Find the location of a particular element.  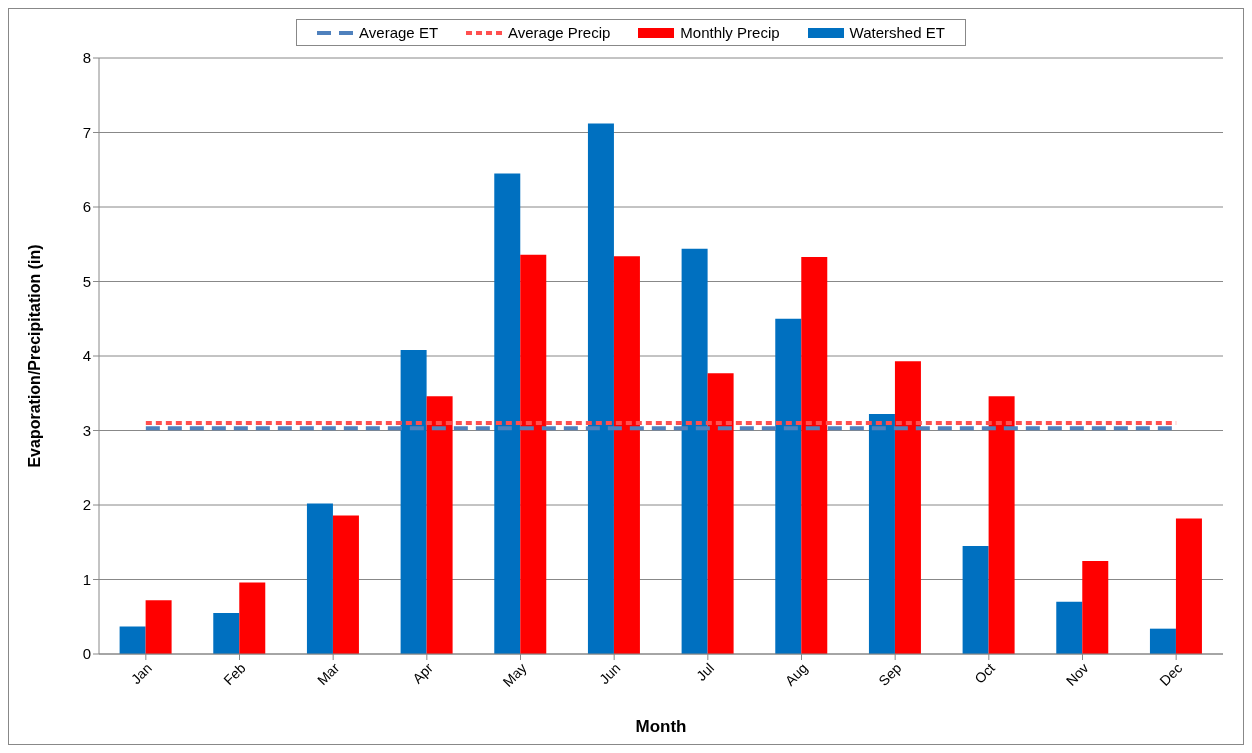

legend-label: Watershed ET is located at coordinates (897, 32).